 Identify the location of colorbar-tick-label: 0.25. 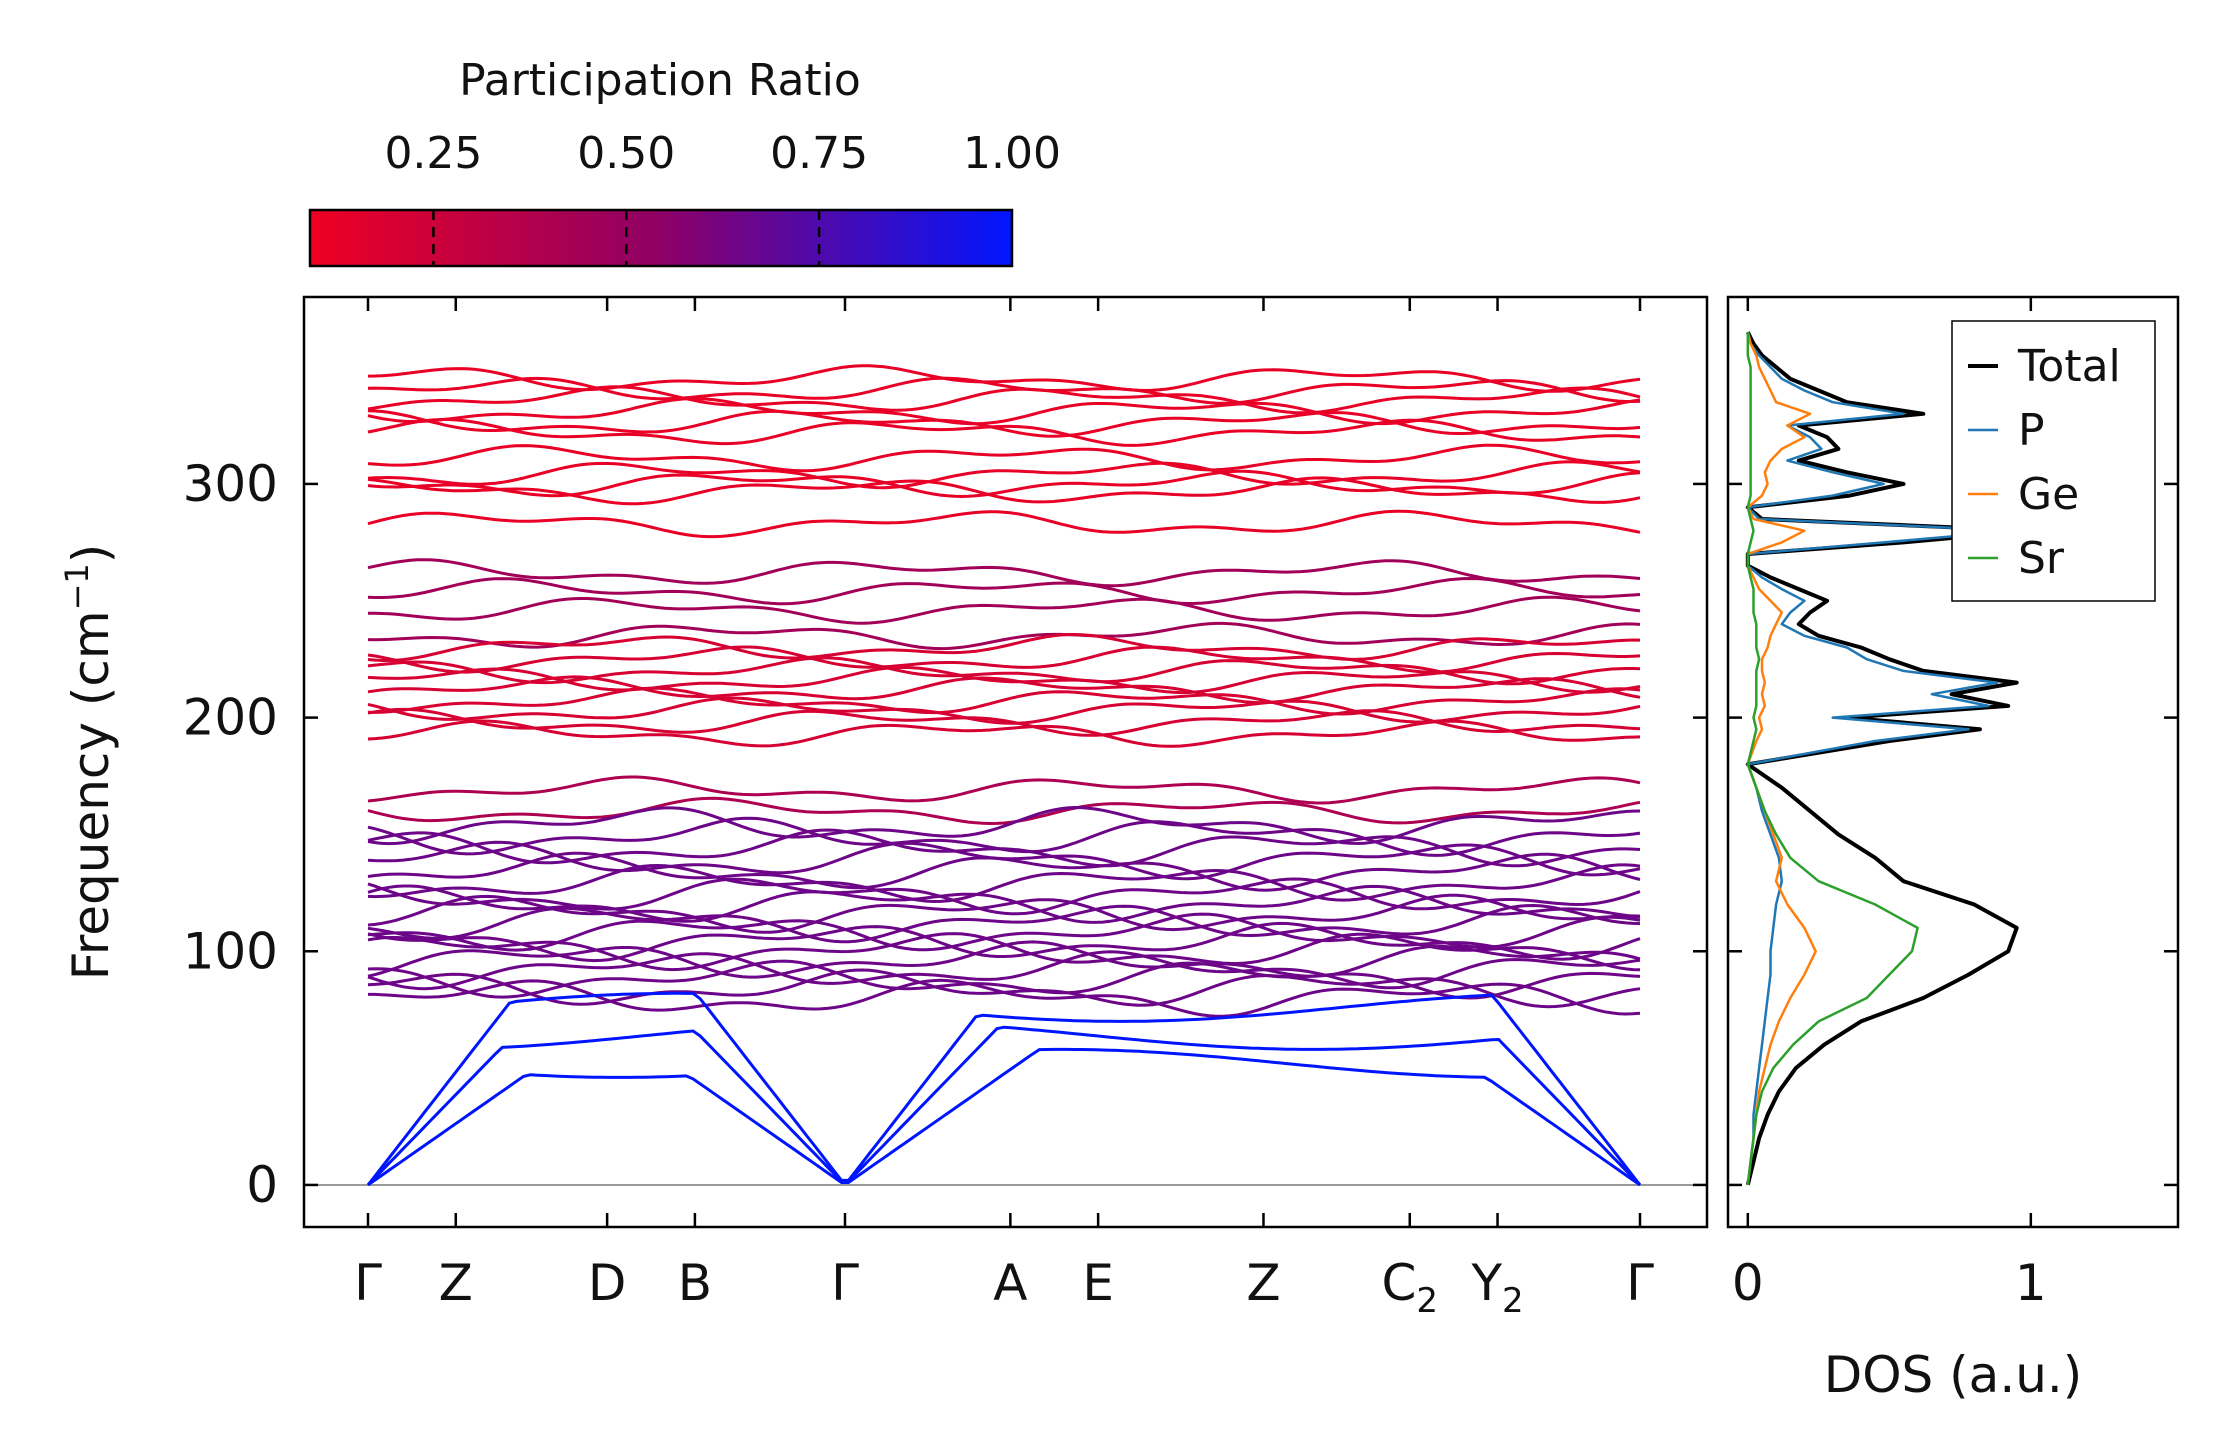
(433, 153).